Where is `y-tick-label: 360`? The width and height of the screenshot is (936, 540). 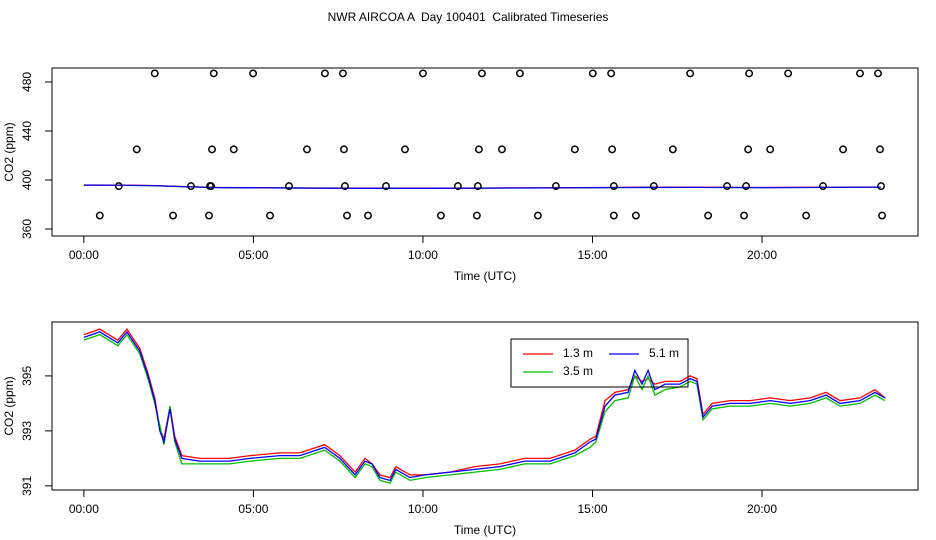 y-tick-label: 360 is located at coordinates (27, 229).